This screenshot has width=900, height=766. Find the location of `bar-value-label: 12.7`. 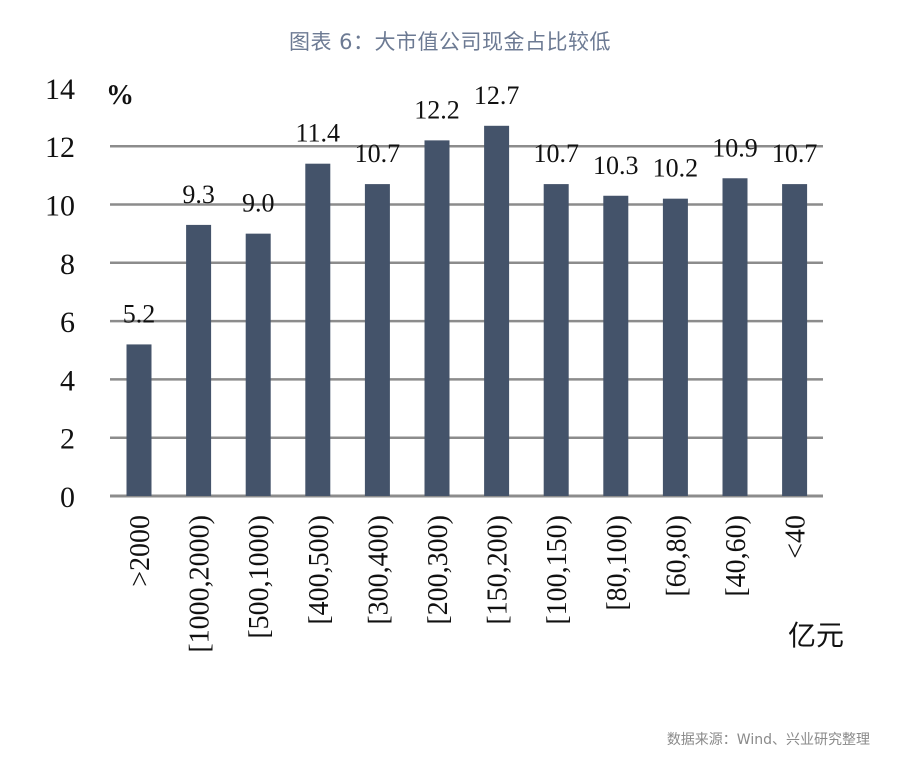

bar-value-label: 12.7 is located at coordinates (497, 95).